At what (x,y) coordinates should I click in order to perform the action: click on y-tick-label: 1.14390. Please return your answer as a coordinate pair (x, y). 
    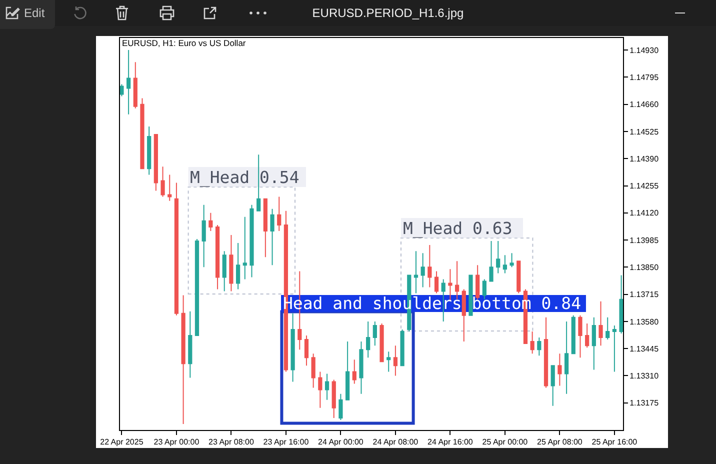
    Looking at the image, I should click on (645, 159).